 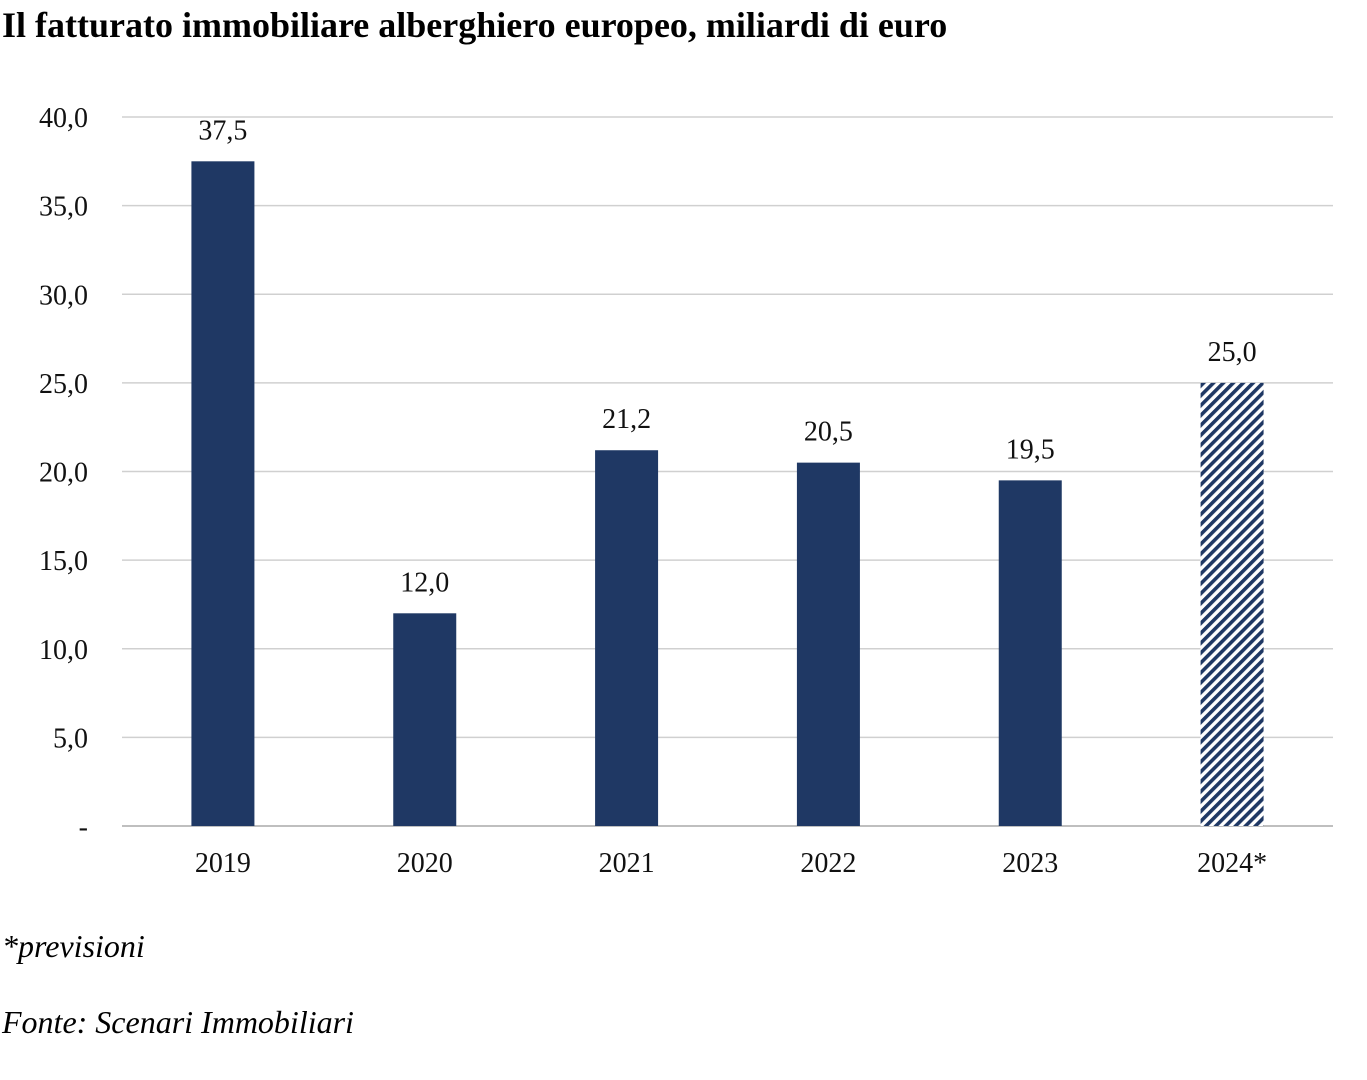 I want to click on data-label: 25,0, so click(x=1232, y=352).